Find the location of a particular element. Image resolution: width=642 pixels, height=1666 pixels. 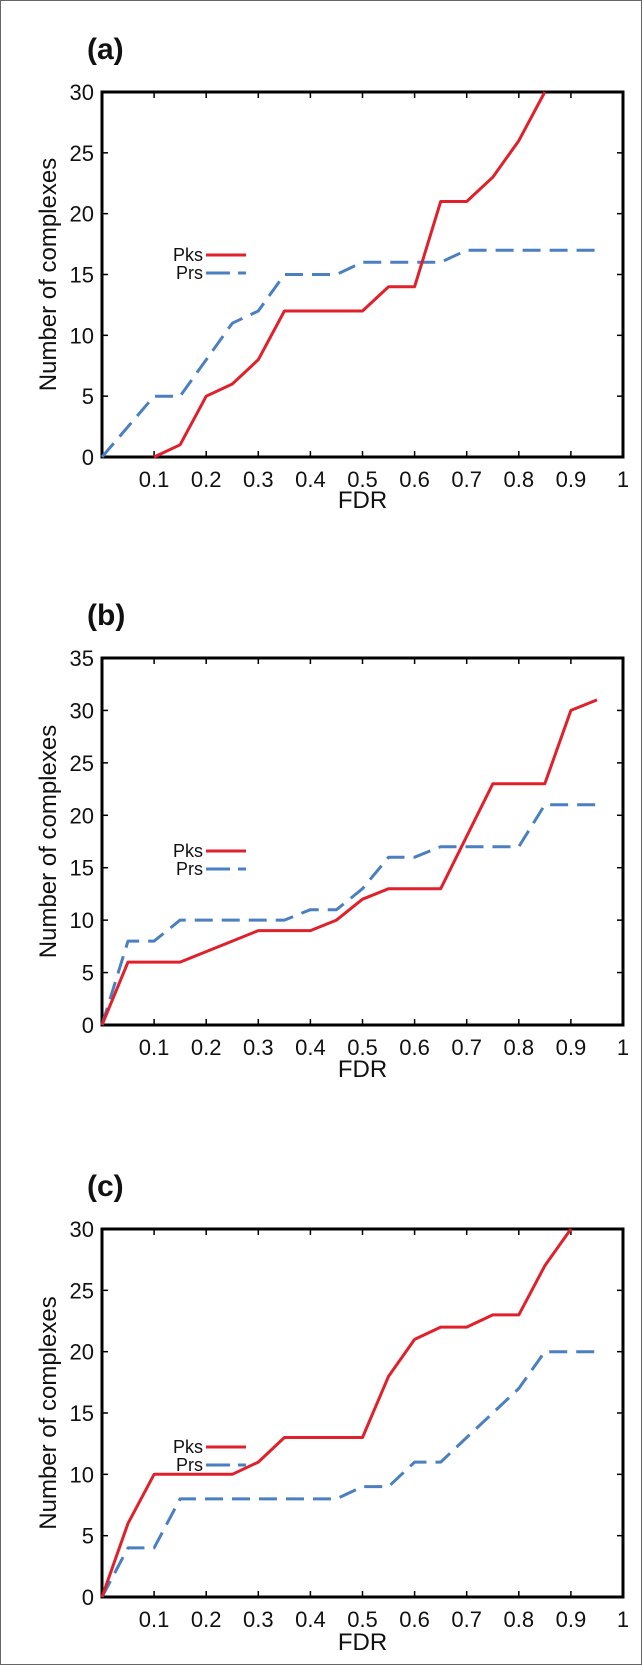

panel-label: (b) is located at coordinates (106, 615).